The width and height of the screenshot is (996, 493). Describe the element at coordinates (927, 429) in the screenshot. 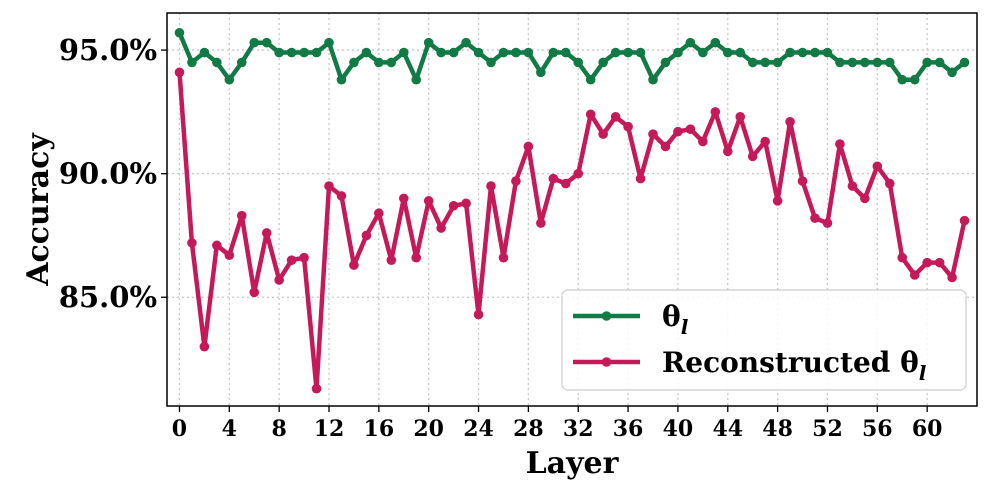

I see `x-tick-label: 60` at that location.